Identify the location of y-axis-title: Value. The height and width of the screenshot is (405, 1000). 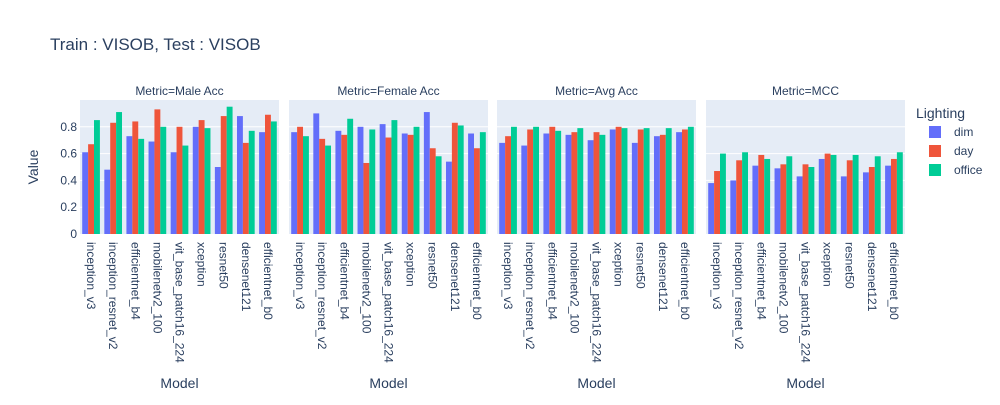
(33, 166).